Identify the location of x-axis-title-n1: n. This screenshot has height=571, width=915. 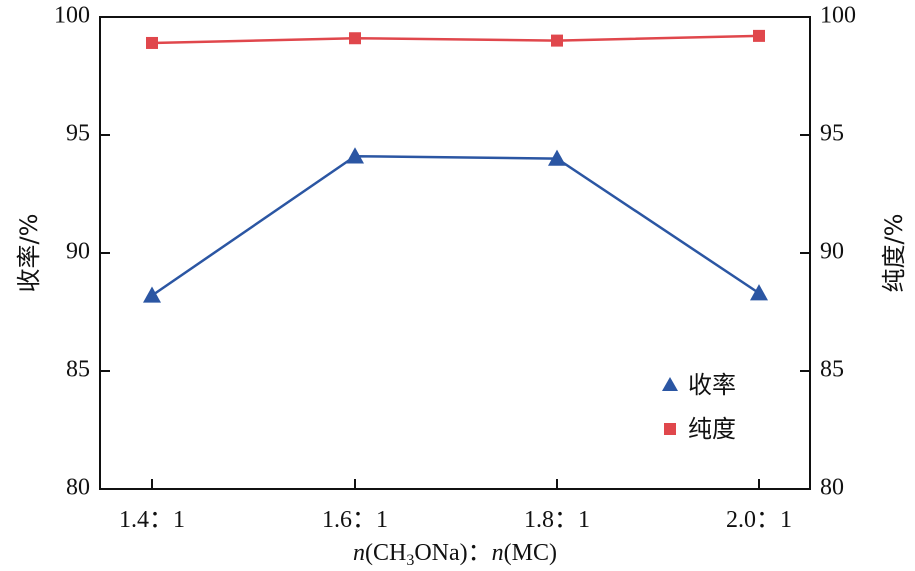
(359, 553).